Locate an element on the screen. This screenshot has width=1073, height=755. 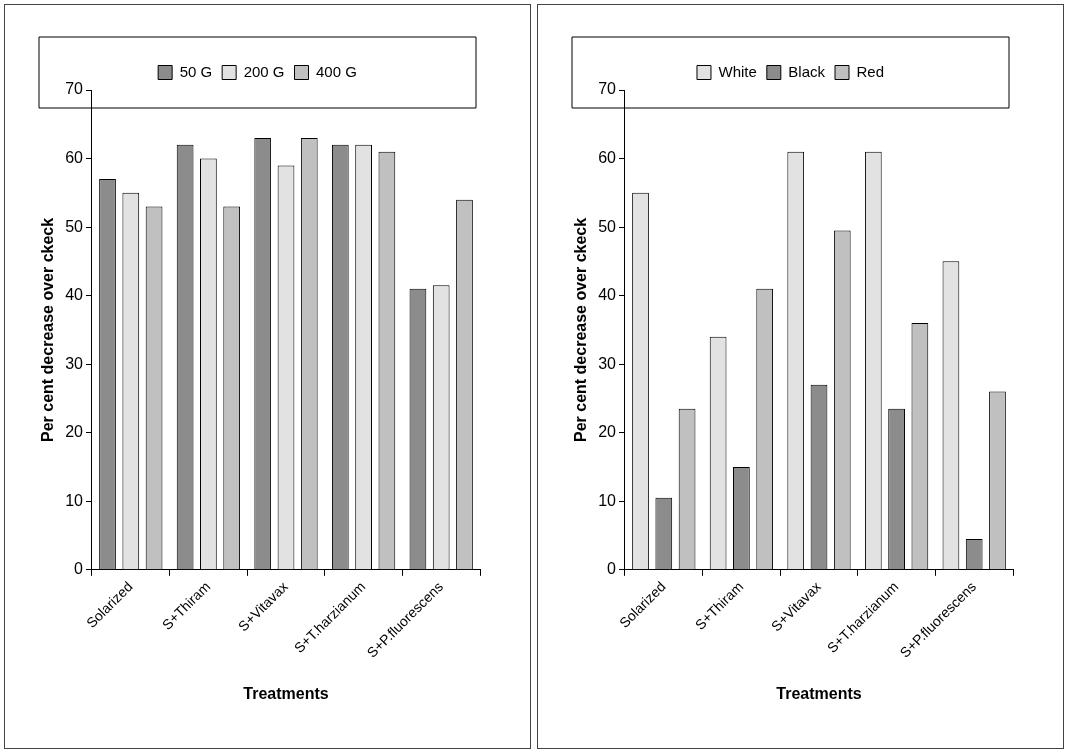
legend-label: White is located at coordinates (737, 71).